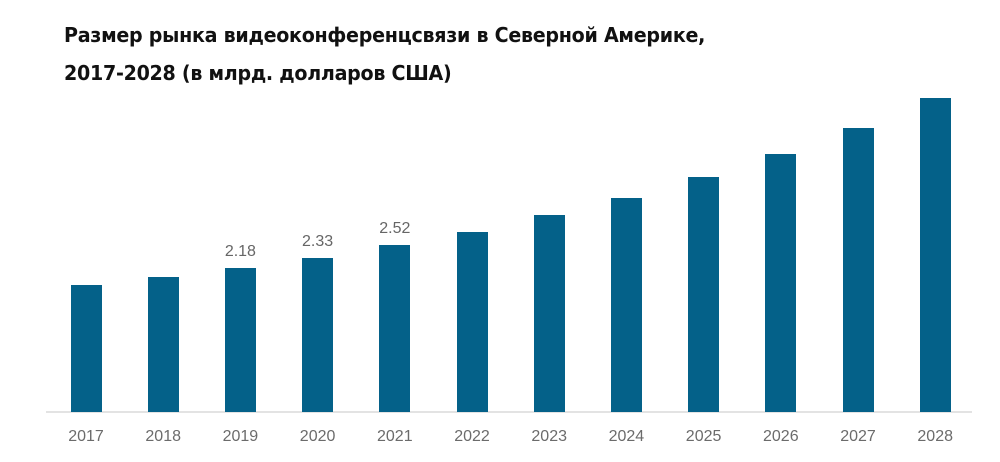  I want to click on bar-2024, so click(626, 305).